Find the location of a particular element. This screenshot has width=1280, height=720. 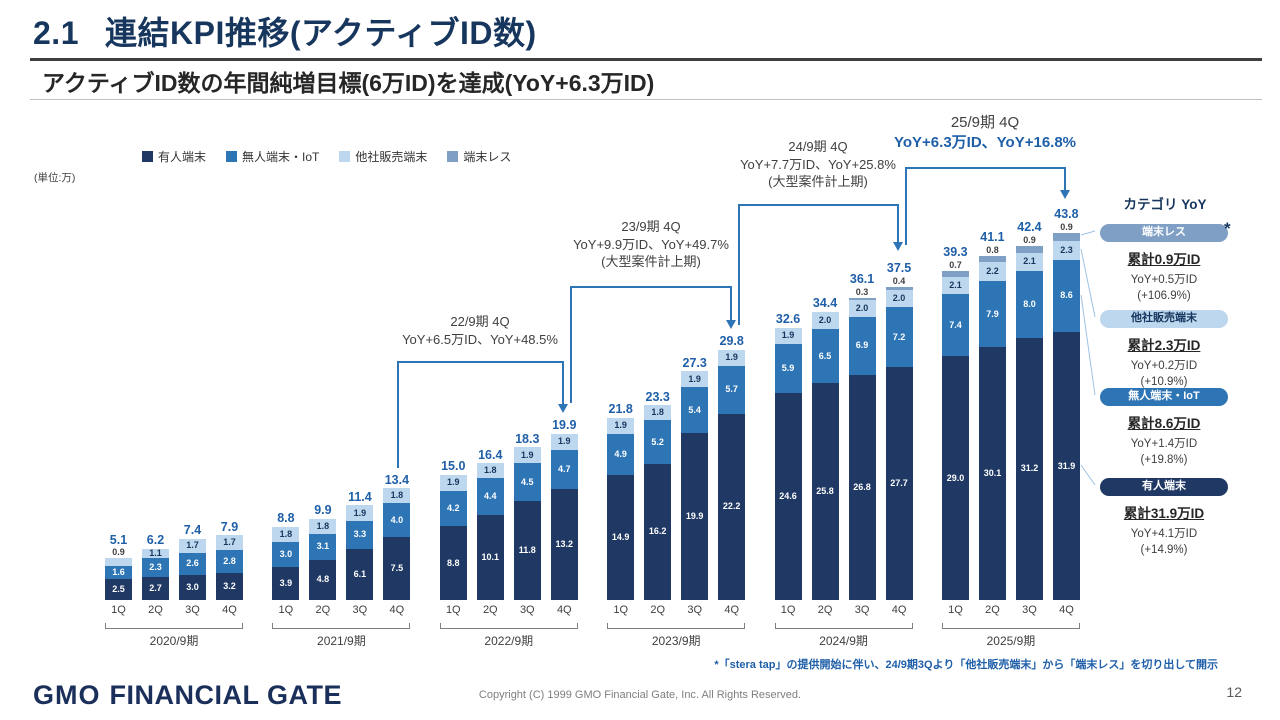

category-badge: 有人端末 is located at coordinates (1164, 486).